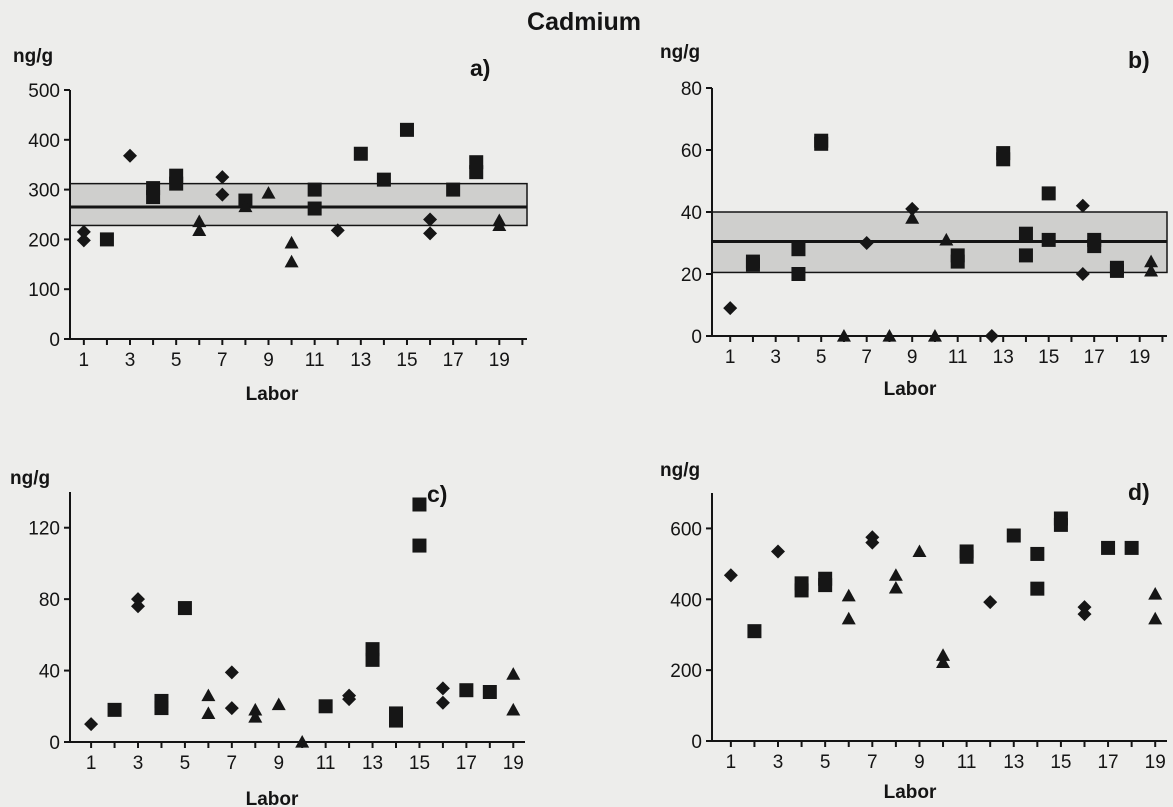 This screenshot has width=1173, height=807. I want to click on y-tick-label: 40, so click(49, 672).